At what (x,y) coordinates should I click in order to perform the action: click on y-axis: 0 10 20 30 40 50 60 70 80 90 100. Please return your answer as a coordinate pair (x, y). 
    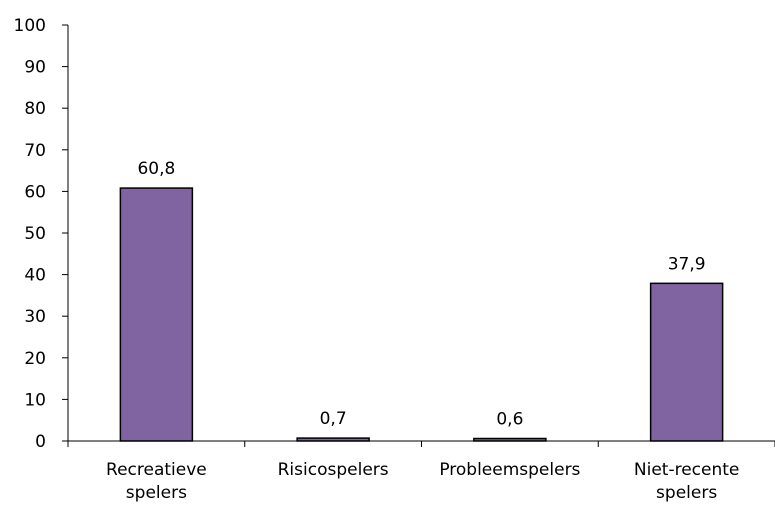
    Looking at the image, I should click on (41, 234).